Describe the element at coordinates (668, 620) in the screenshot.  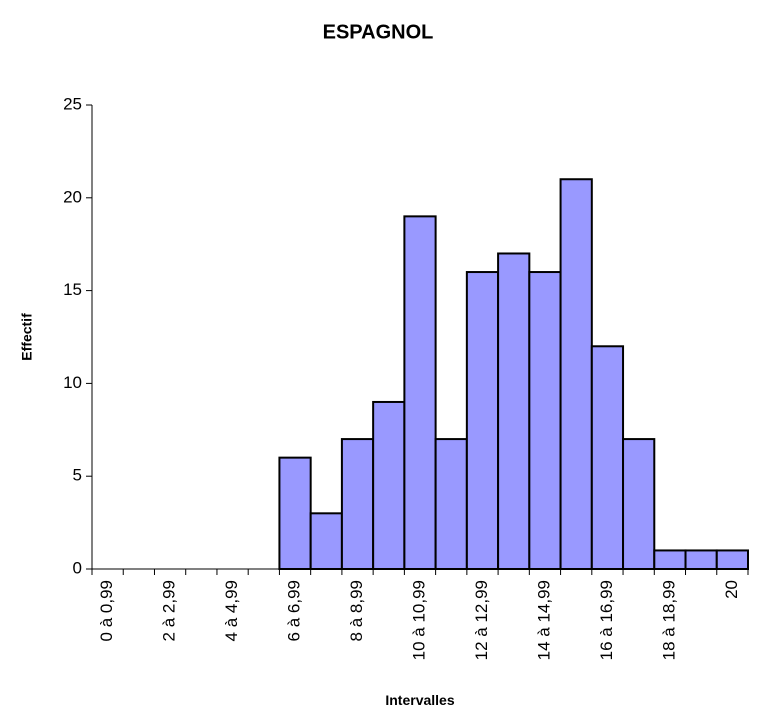
I see `x-tick-label: 18 à 18,99` at that location.